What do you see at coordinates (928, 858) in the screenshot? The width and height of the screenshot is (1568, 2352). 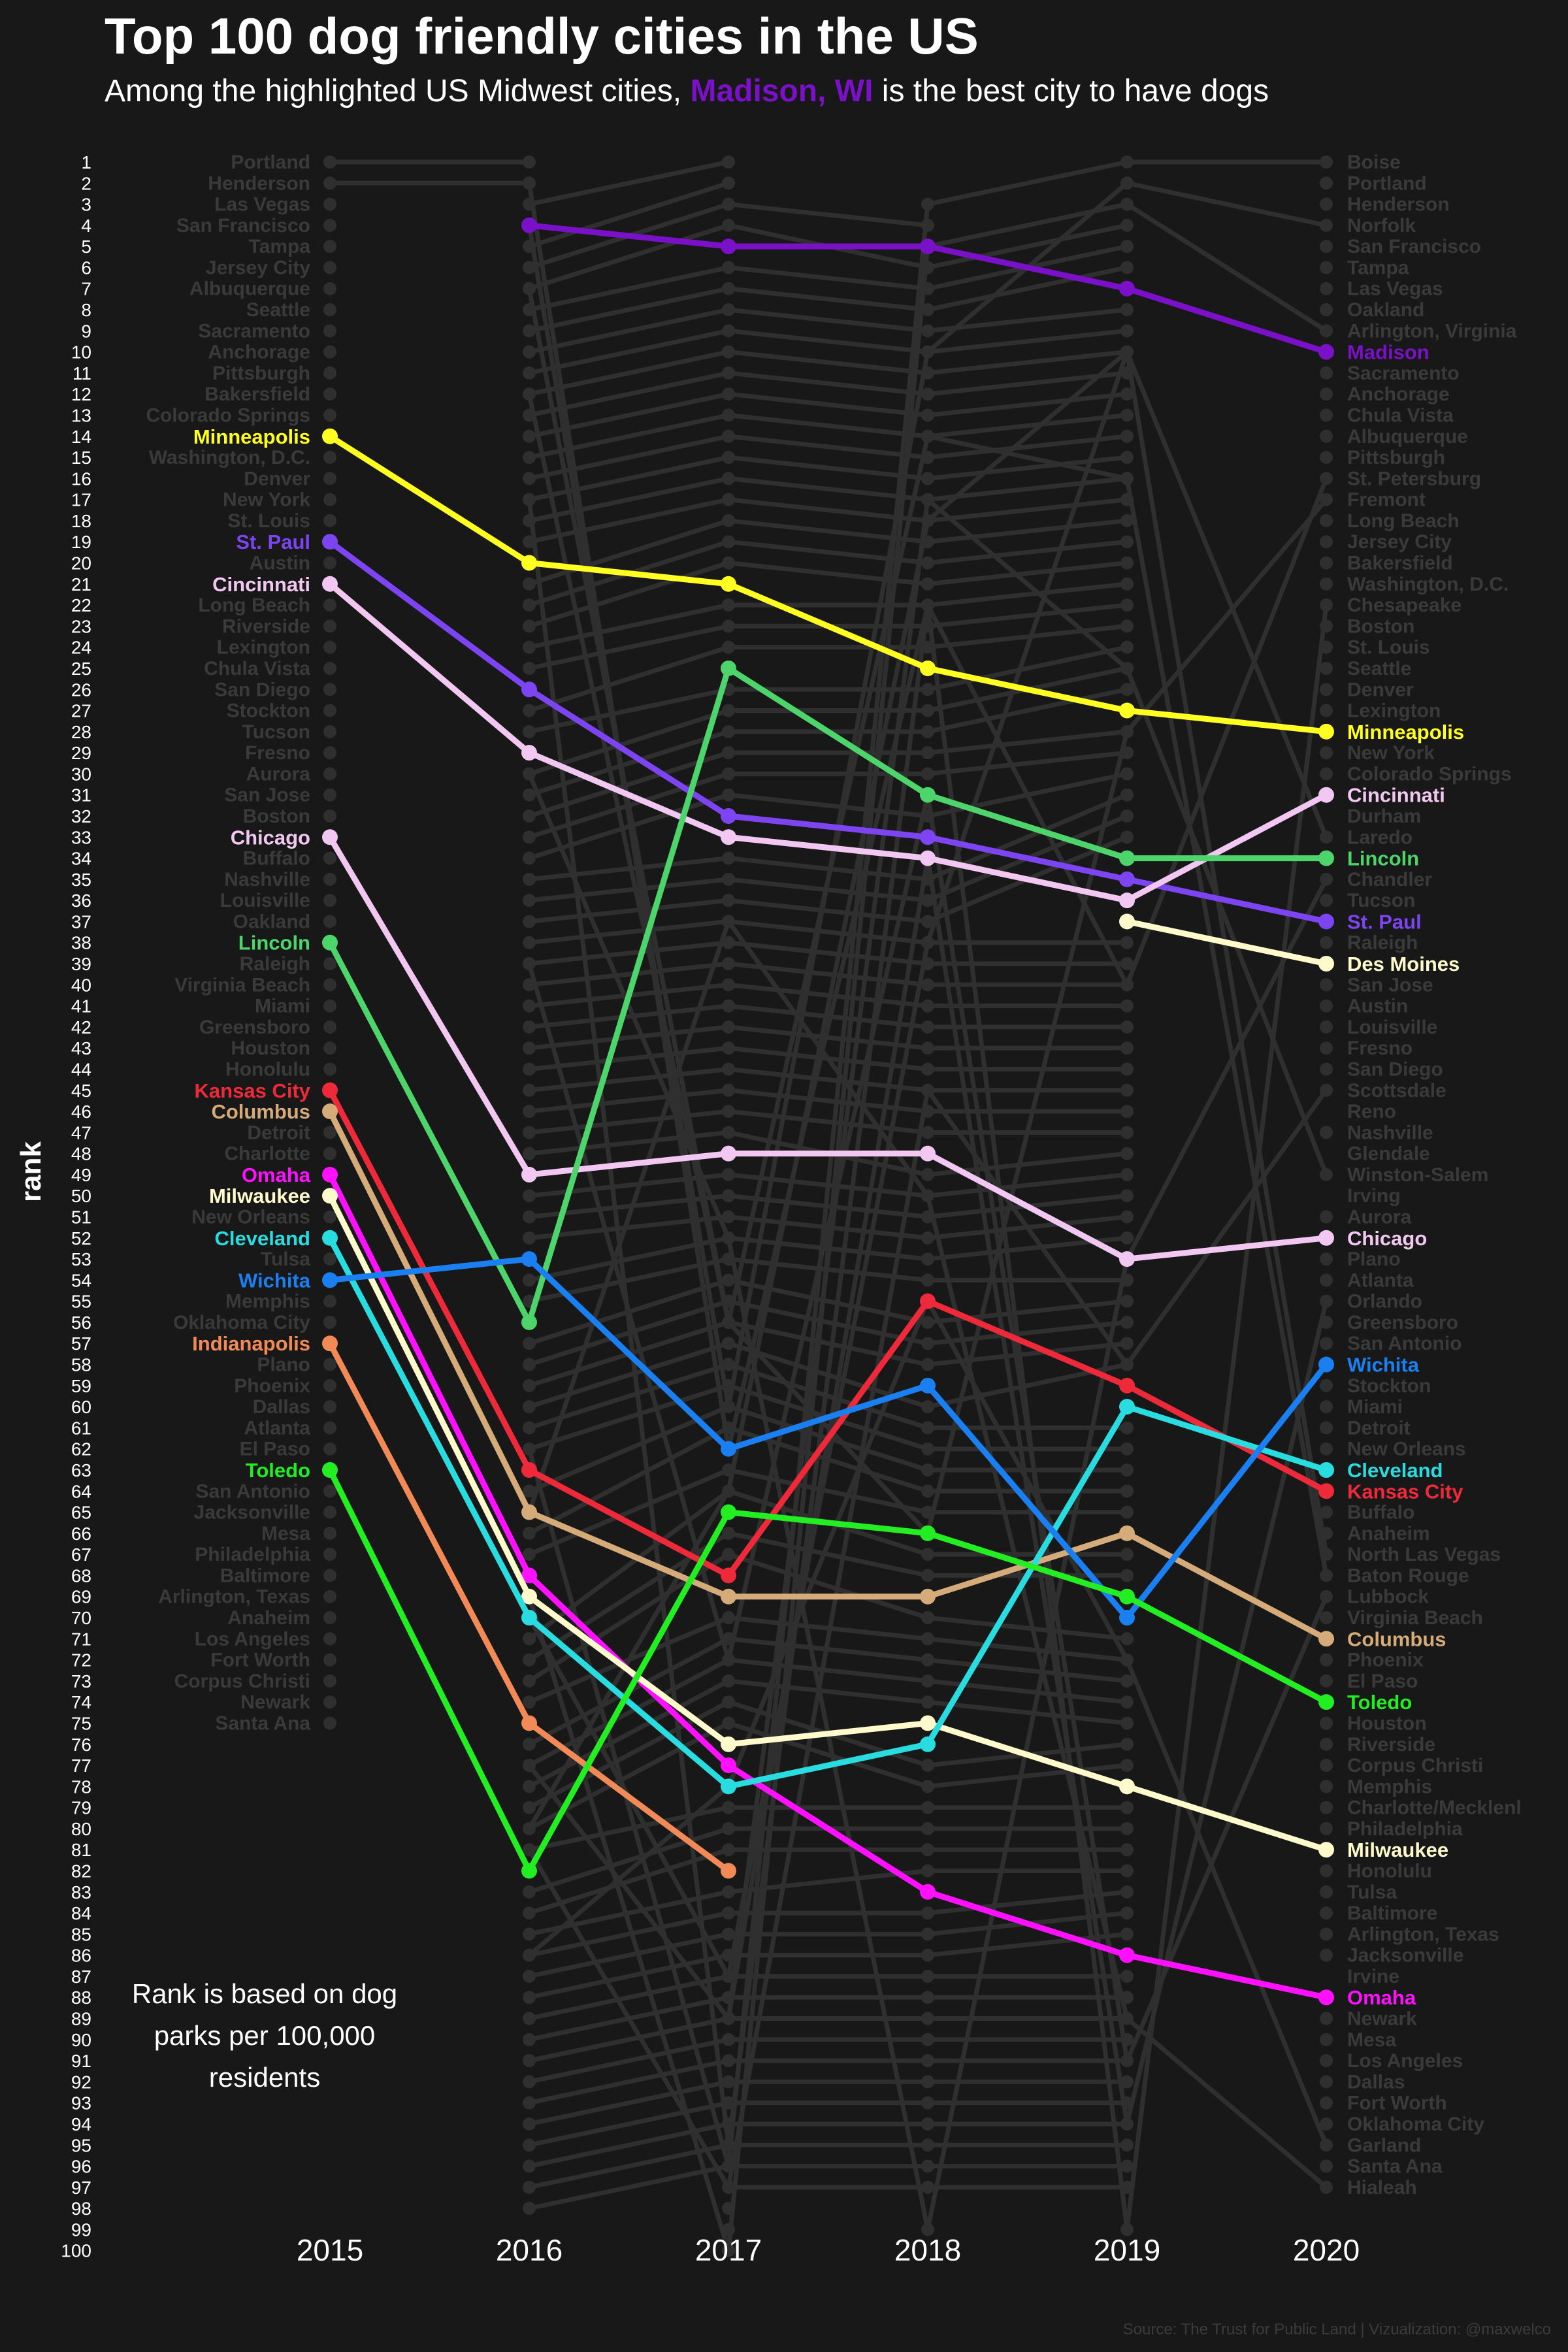 I see `series-point-cincinnati` at bounding box center [928, 858].